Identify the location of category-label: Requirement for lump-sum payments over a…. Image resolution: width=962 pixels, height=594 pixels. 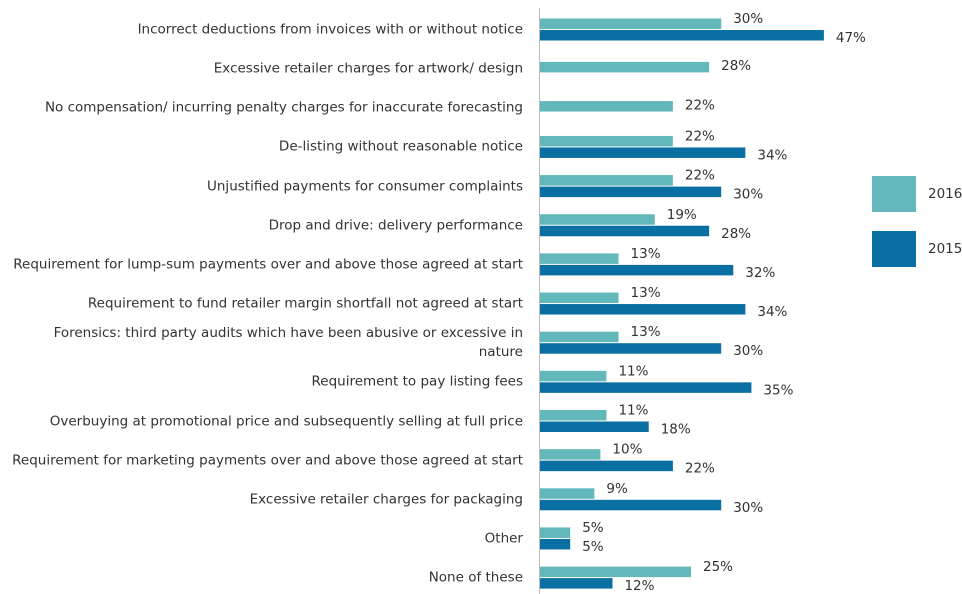
(268, 264).